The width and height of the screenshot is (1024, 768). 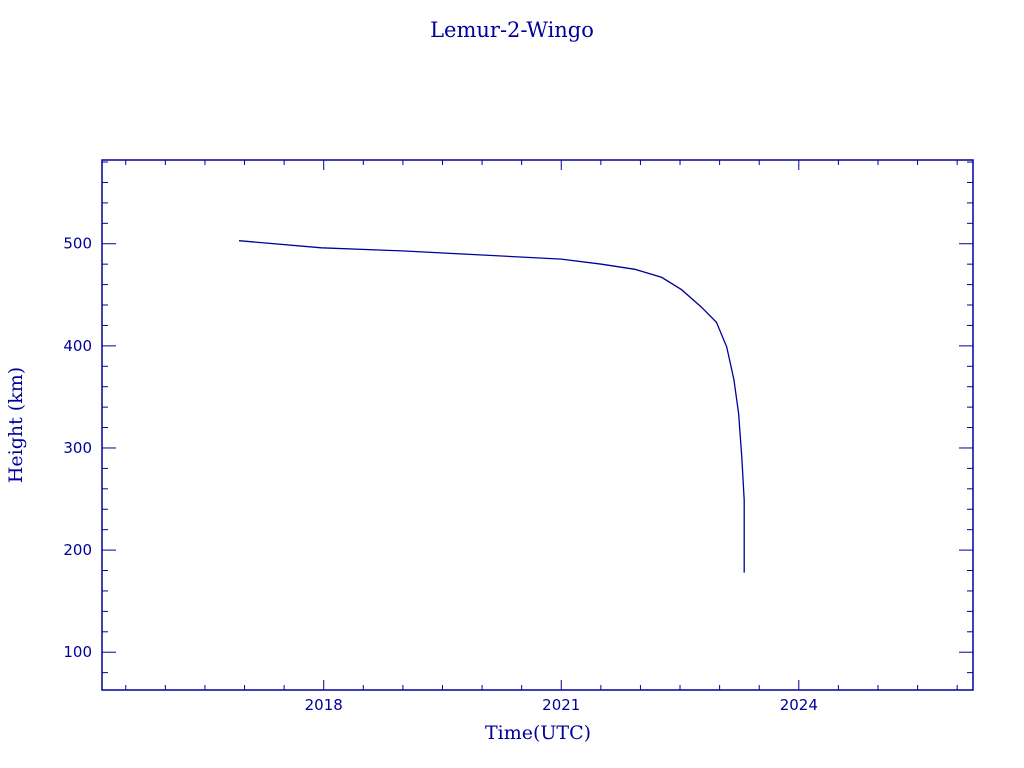 I want to click on chart-title: Lemur-2-Wingo, so click(x=512, y=30).